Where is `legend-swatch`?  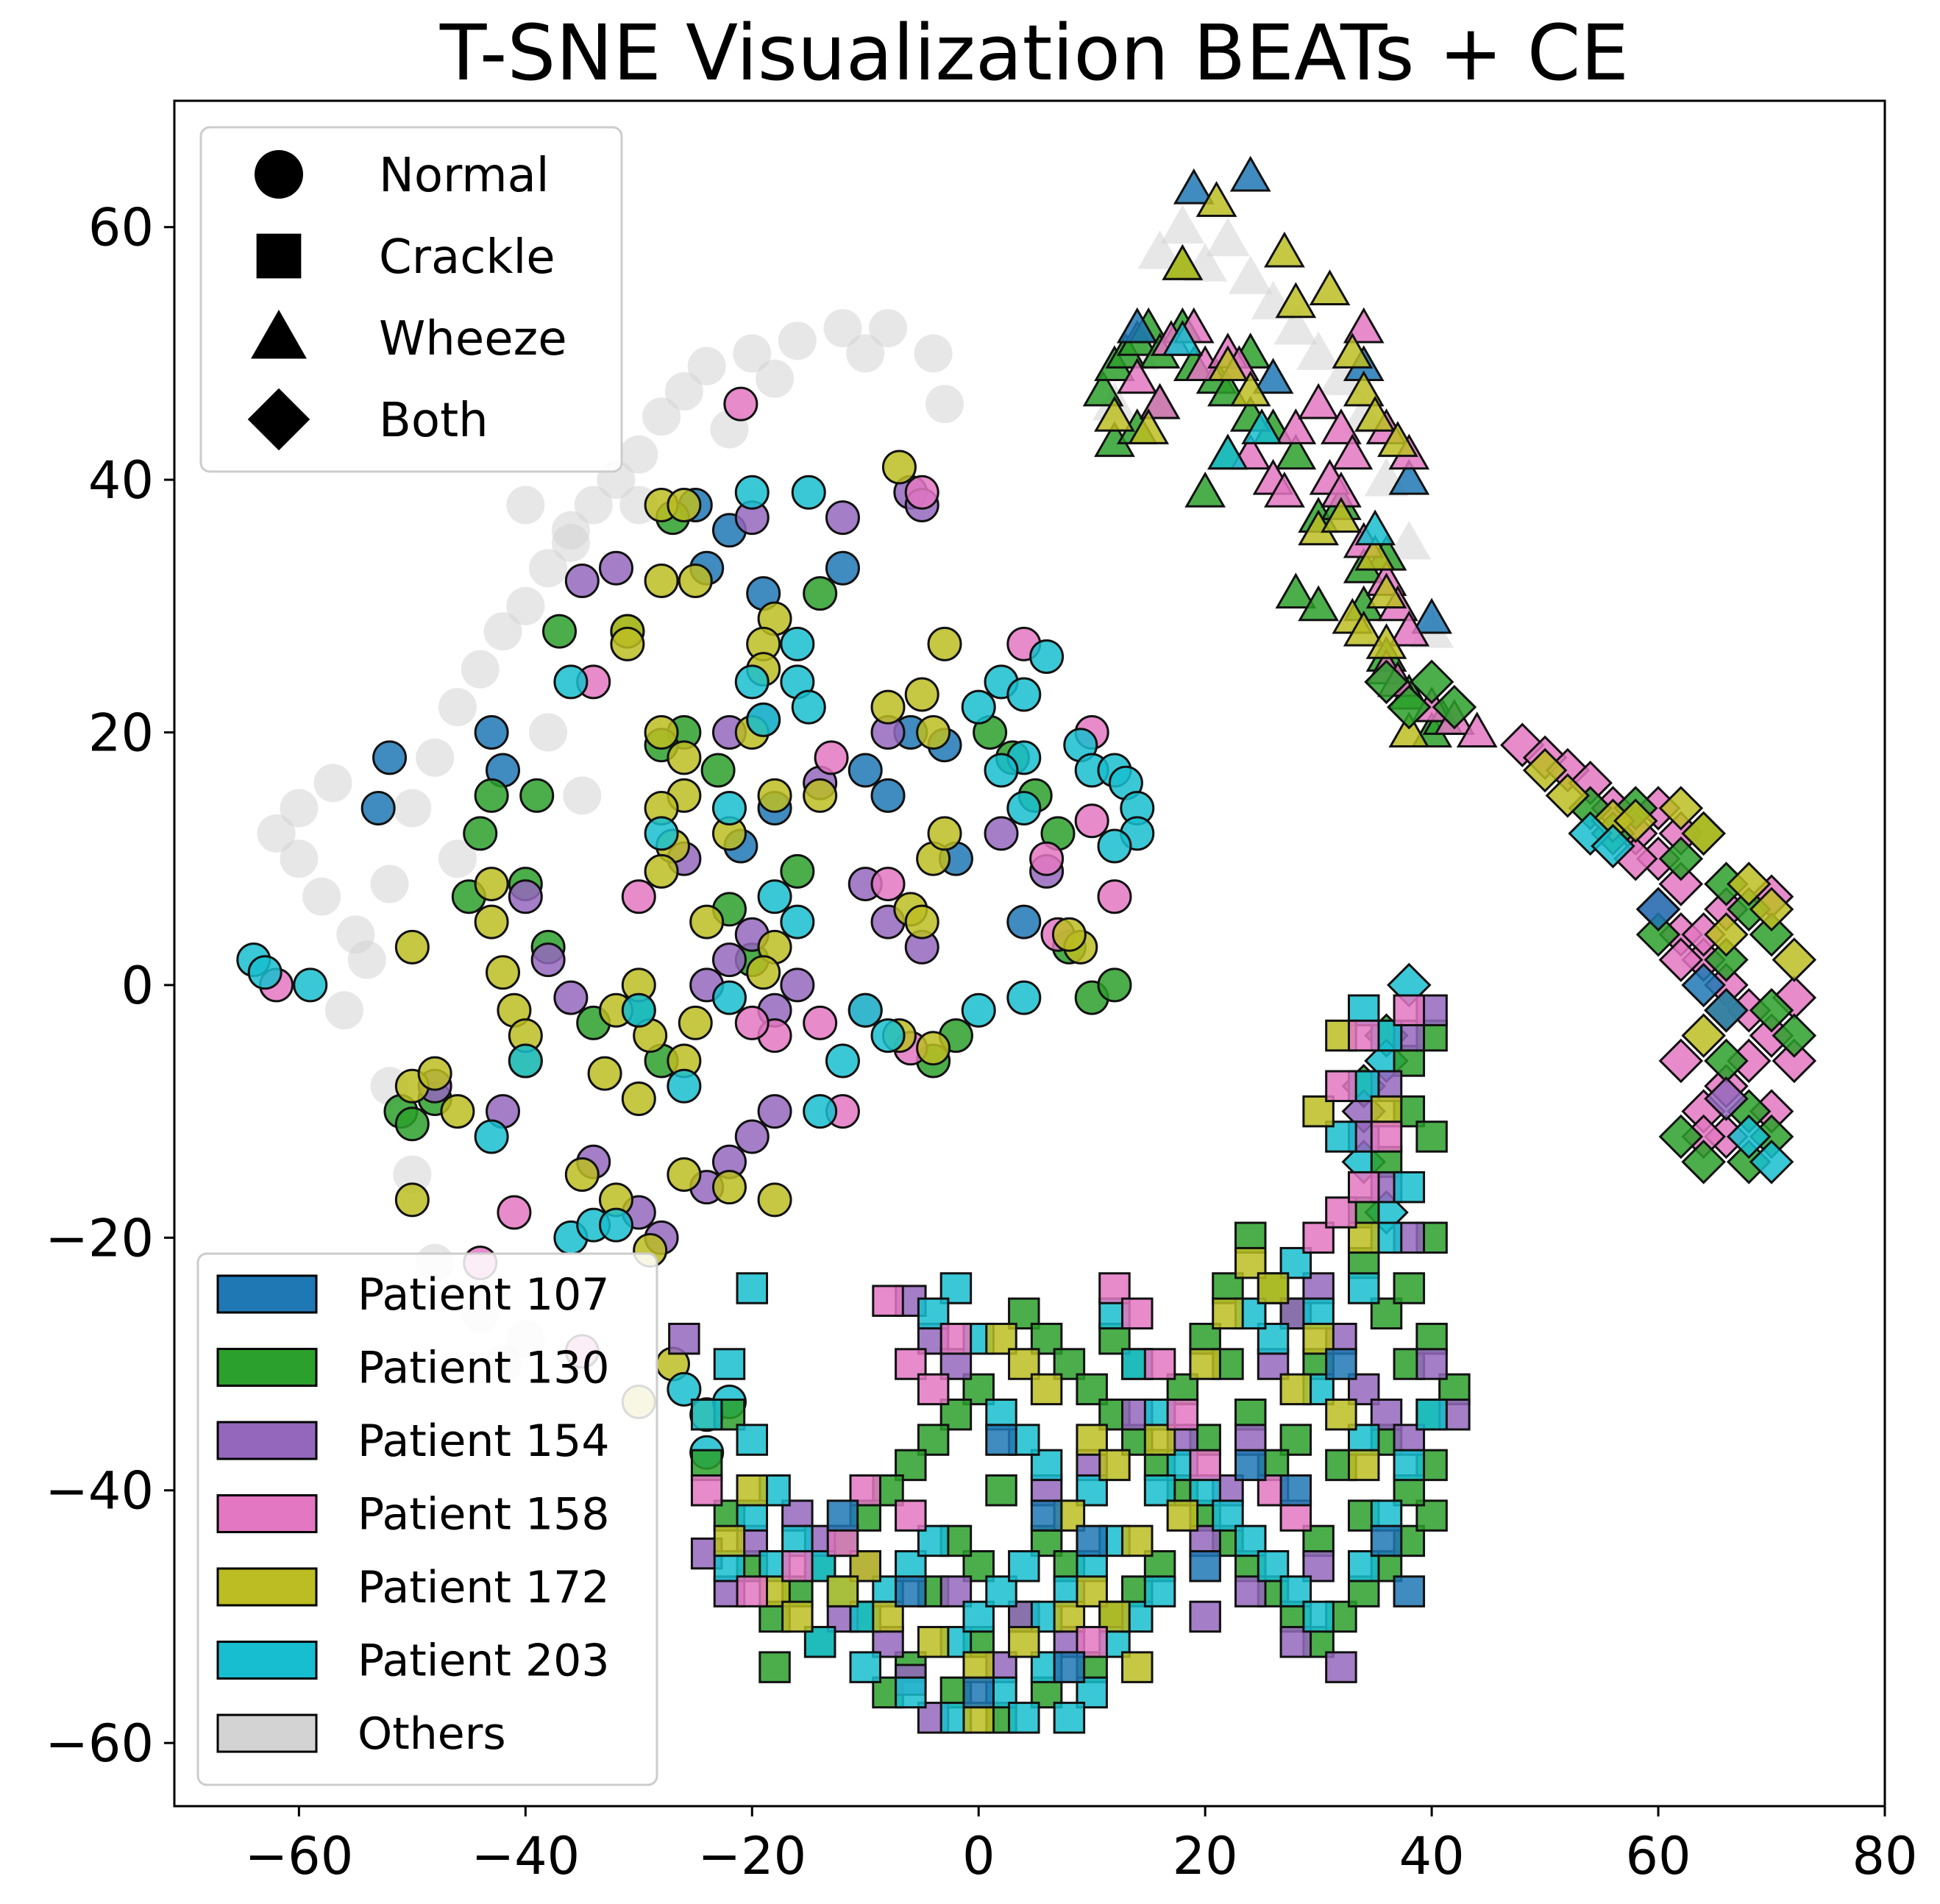
legend-swatch is located at coordinates (267, 1441).